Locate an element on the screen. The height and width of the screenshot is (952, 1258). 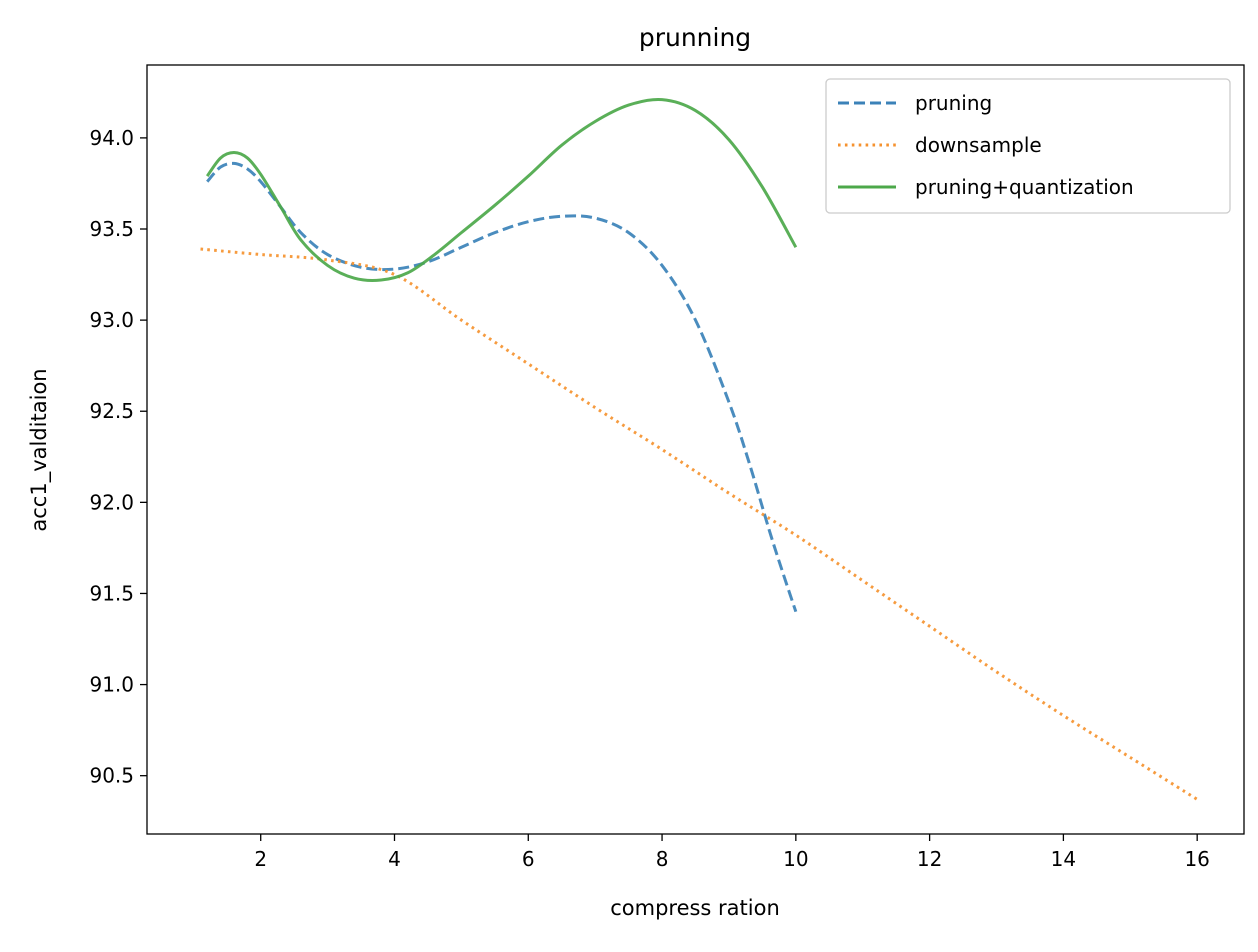
y-tick-label: 90.5 is located at coordinates (111, 776).